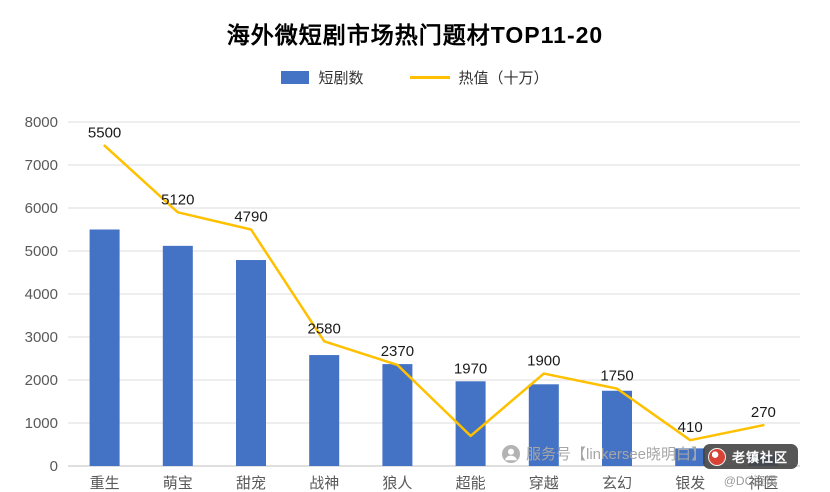  What do you see at coordinates (41, 122) in the screenshot?
I see `y-tick-label: 8000` at bounding box center [41, 122].